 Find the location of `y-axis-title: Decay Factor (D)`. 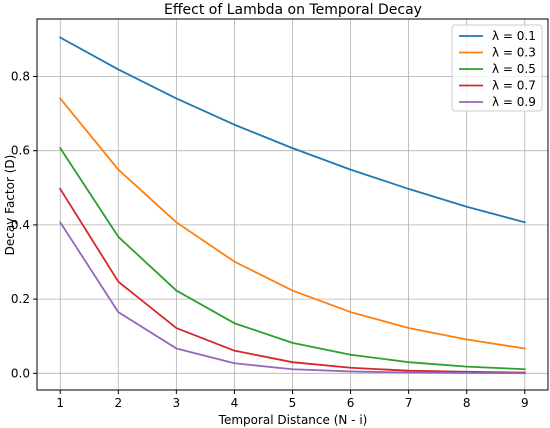

y-axis-title: Decay Factor (D) is located at coordinates (10, 205).